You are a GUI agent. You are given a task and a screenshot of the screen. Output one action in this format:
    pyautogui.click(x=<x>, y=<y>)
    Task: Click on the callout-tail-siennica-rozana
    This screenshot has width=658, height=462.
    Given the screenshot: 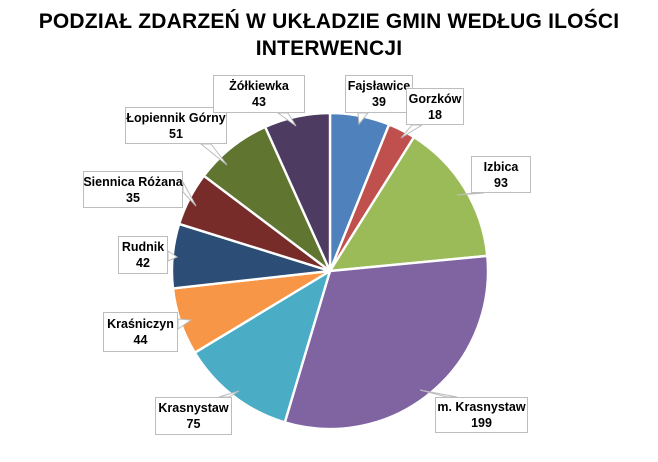 What is the action you would take?
    pyautogui.click(x=189, y=194)
    